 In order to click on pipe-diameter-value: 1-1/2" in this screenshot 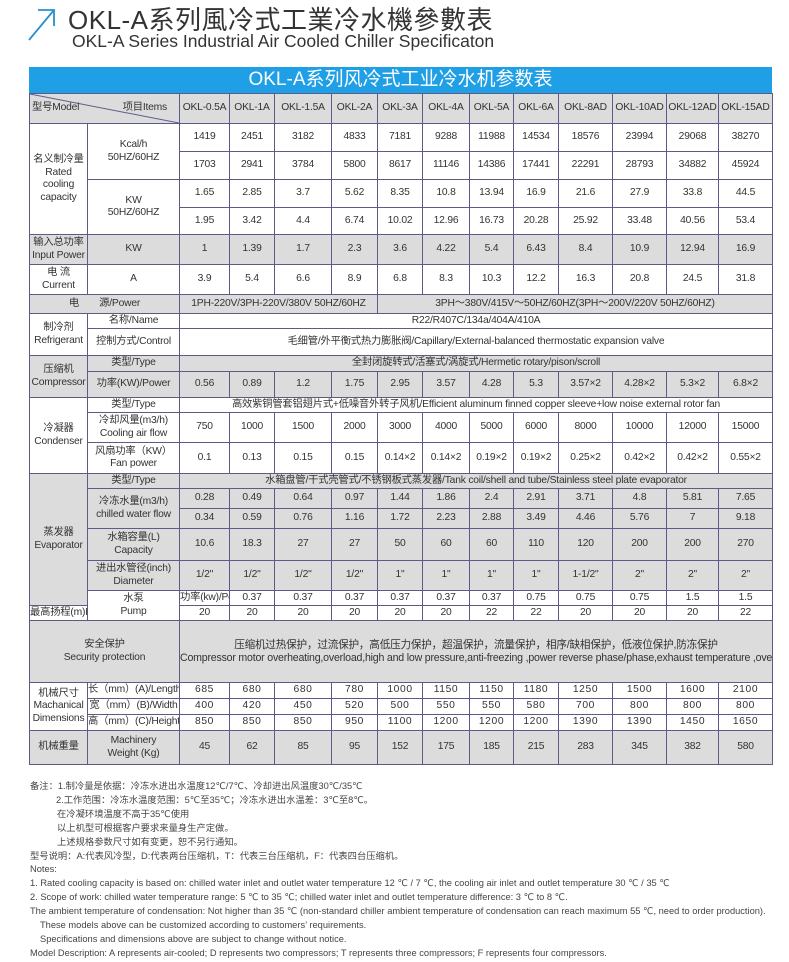, I will do `click(585, 575)`.